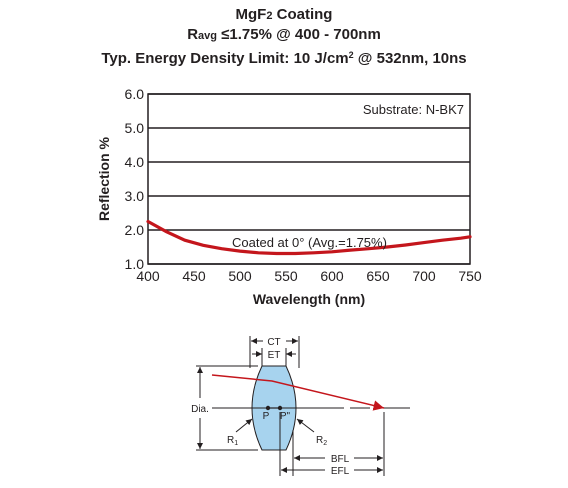  Describe the element at coordinates (305, 425) in the screenshot. I see `r2-leader` at that location.